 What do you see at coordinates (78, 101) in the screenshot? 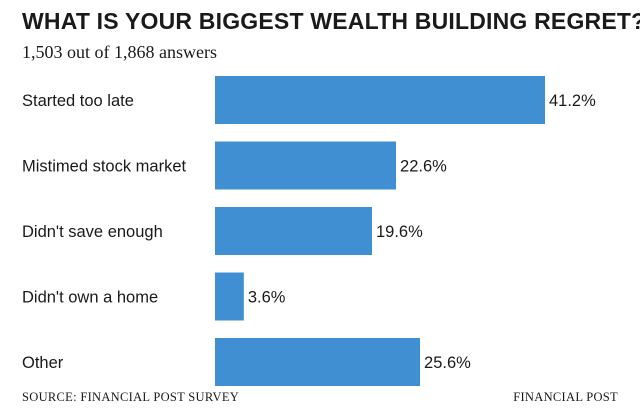
I see `category-label: Started too late` at bounding box center [78, 101].